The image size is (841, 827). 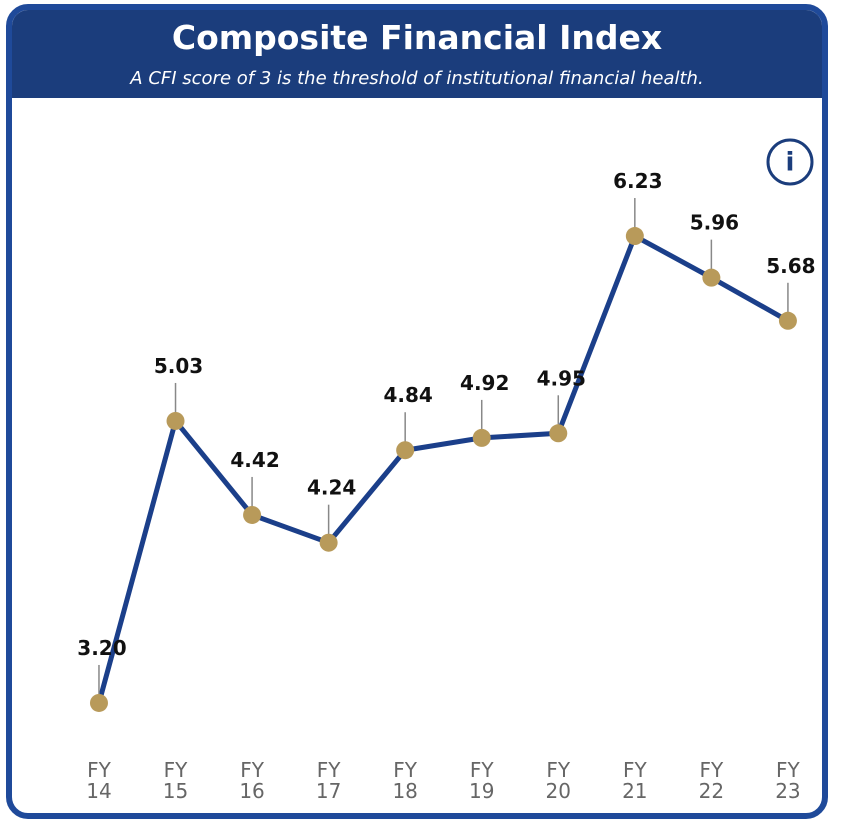 I want to click on value-label: 5.03, so click(x=178, y=366).